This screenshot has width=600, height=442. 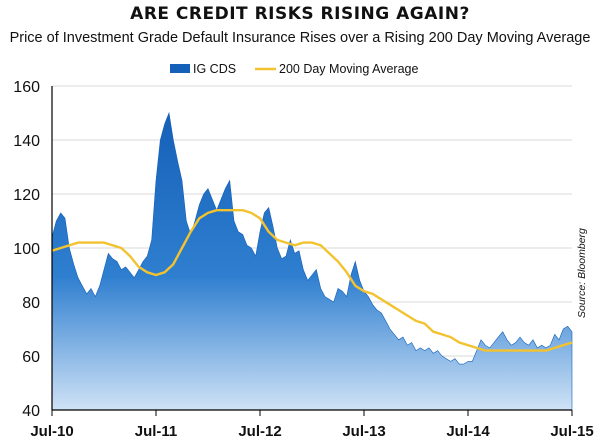 I want to click on y-tick-label: 140, so click(x=26, y=141).